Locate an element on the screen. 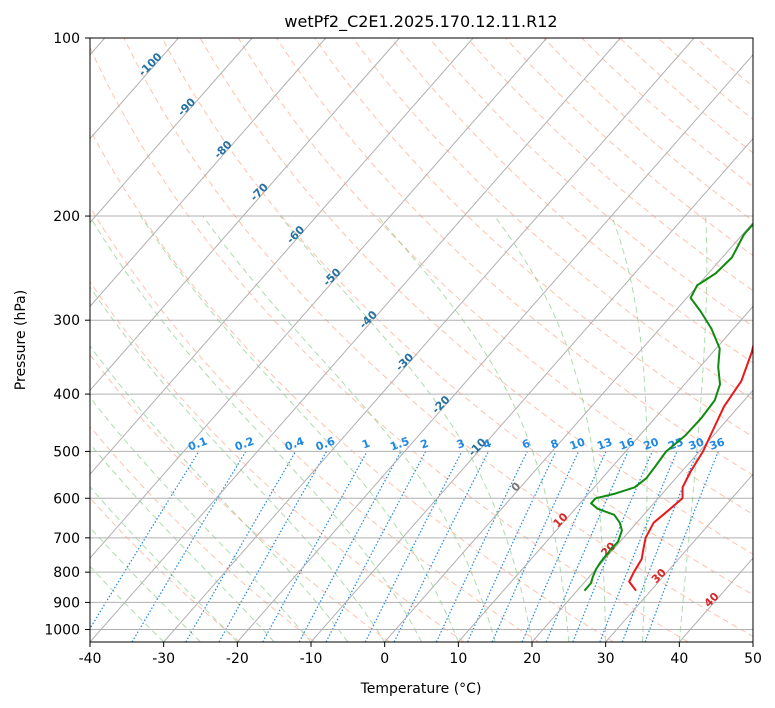 The image size is (775, 708). x-axis-label: Temperature (°C) is located at coordinates (421, 689).